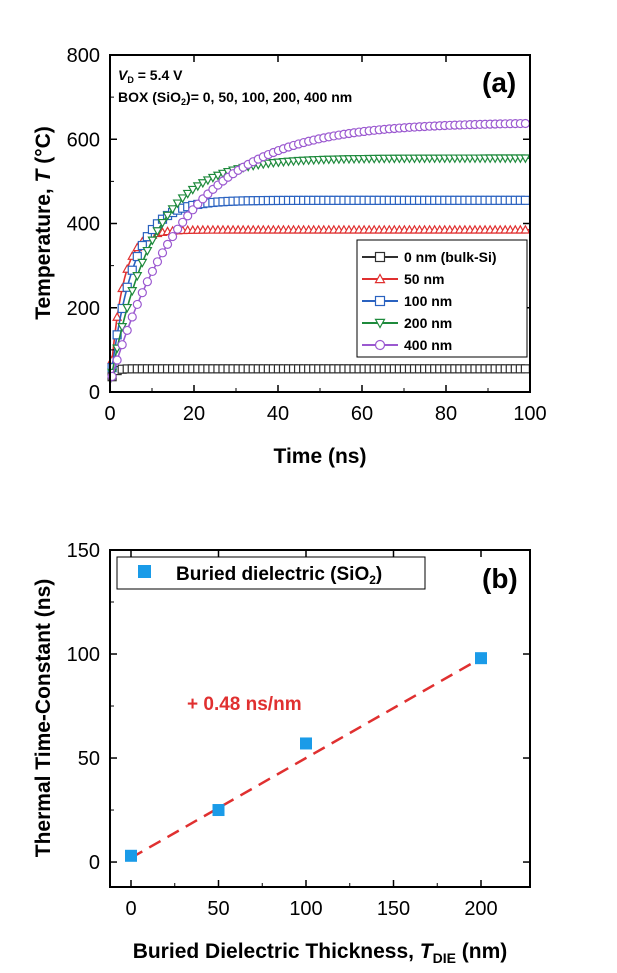  I want to click on legend-label: 400 nm, so click(428, 345).